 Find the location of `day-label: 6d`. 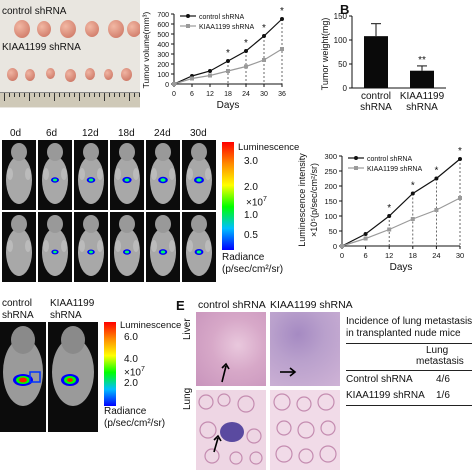

day-label: 6d is located at coordinates (52, 133).